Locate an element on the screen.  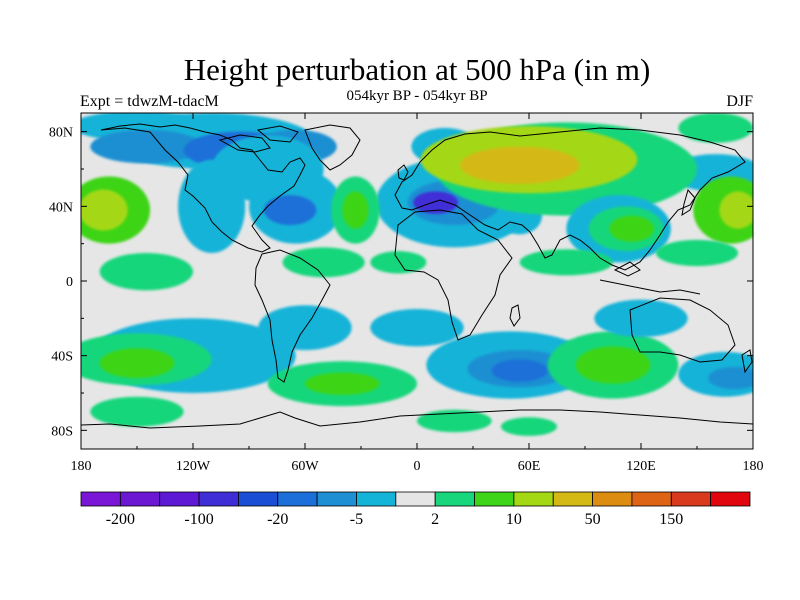
colorbar-label: 10 is located at coordinates (514, 519).